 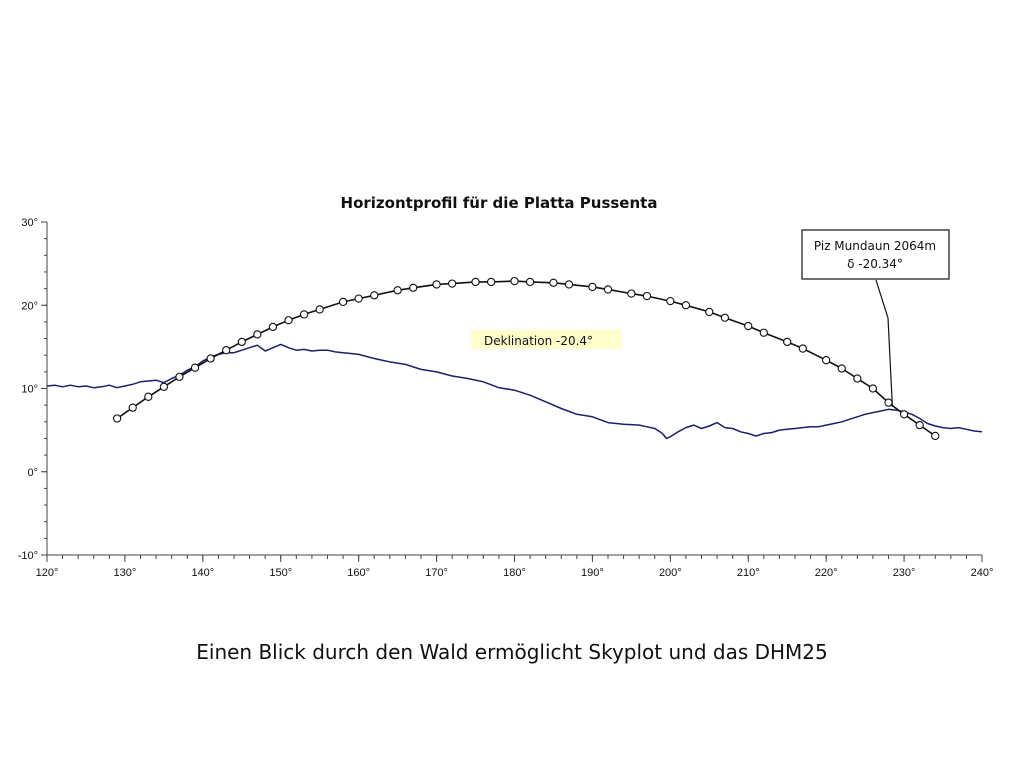 I want to click on y-tick-label: 0°, so click(x=32, y=473).